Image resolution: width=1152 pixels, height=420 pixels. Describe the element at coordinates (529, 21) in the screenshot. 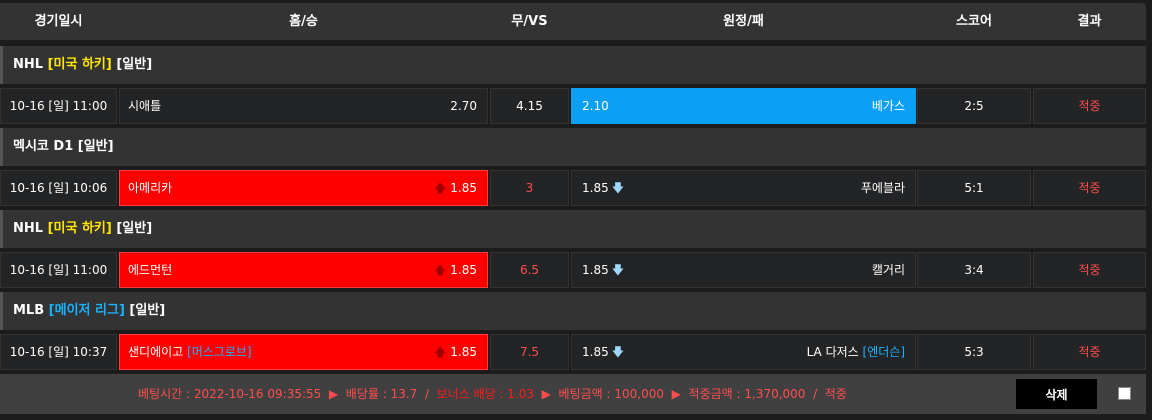

I see `header-draw: 무/VS` at that location.